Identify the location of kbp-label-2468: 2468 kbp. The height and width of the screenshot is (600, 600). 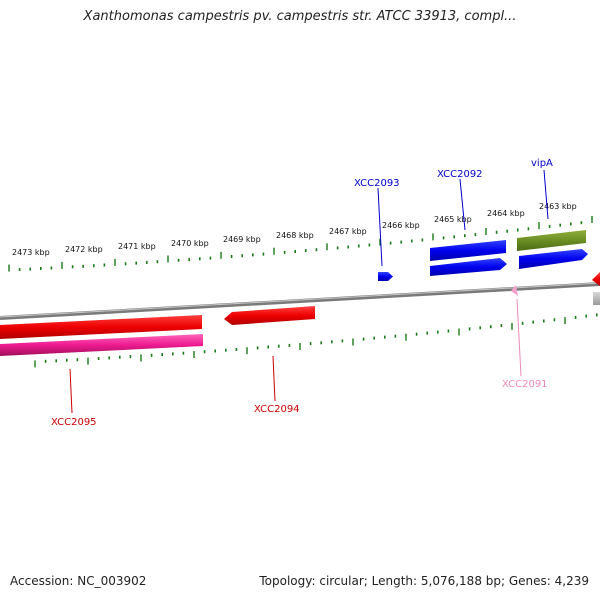
(295, 235).